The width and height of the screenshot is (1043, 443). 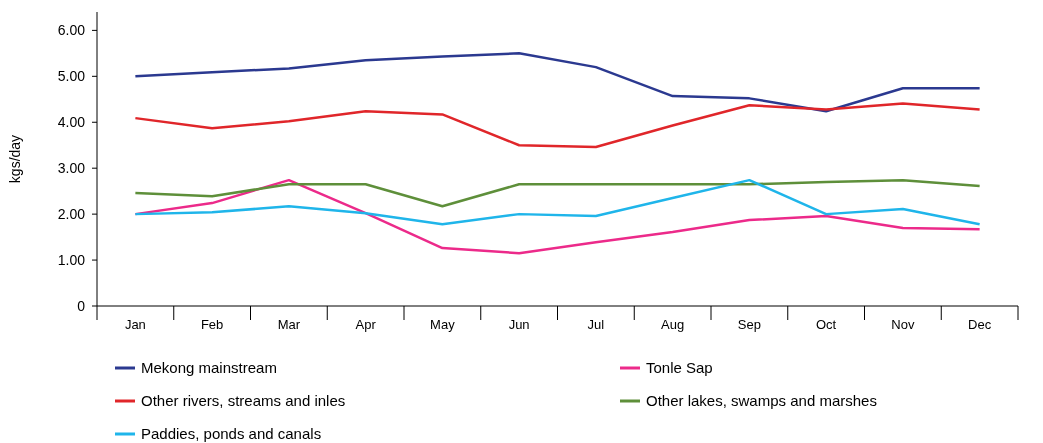 What do you see at coordinates (212, 324) in the screenshot?
I see `x-tick-label: Feb` at bounding box center [212, 324].